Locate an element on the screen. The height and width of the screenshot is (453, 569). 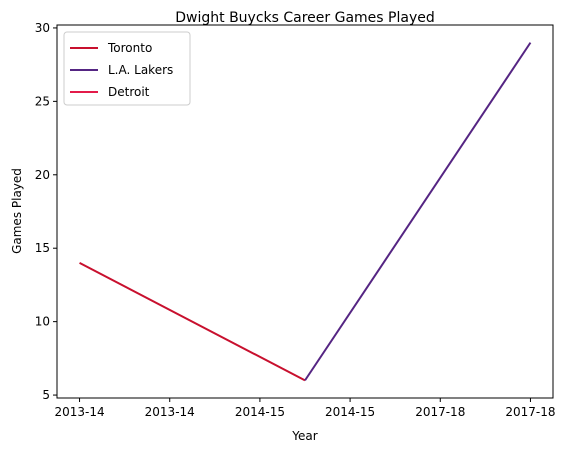
chart-title: Dwight Buycks Career Games Played is located at coordinates (305, 18).